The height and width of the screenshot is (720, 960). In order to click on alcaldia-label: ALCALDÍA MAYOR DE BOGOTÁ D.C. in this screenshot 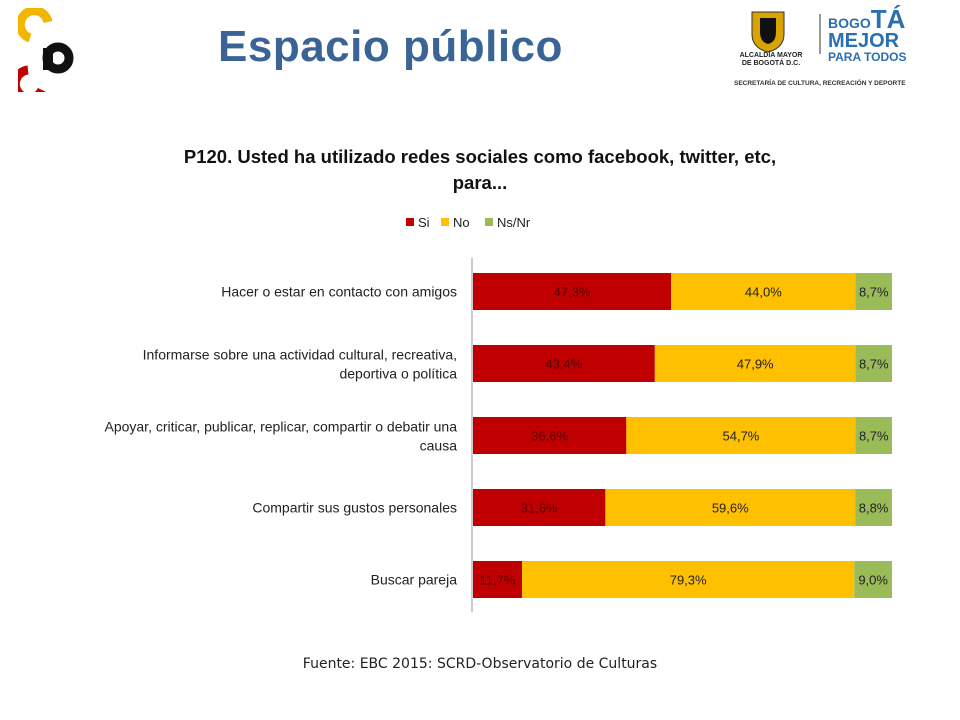, I will do `click(771, 59)`.